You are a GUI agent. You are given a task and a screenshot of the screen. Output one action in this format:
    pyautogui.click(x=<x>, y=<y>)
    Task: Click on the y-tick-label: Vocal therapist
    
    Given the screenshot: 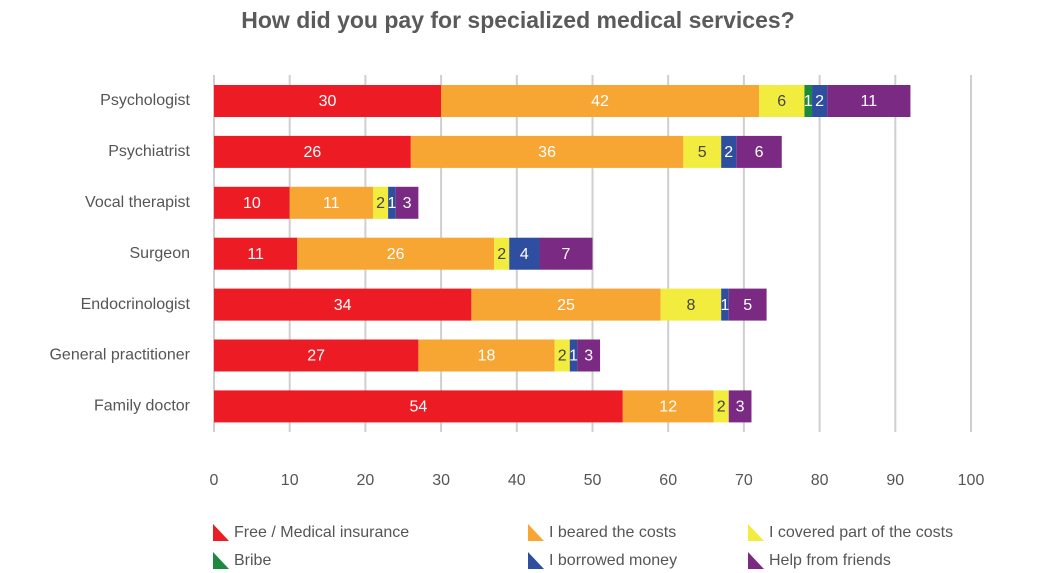 What is the action you would take?
    pyautogui.click(x=138, y=202)
    